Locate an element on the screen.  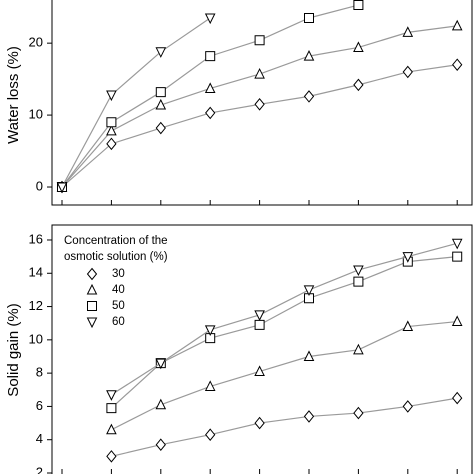
y-tick-label: 2 is located at coordinates (39, 469).